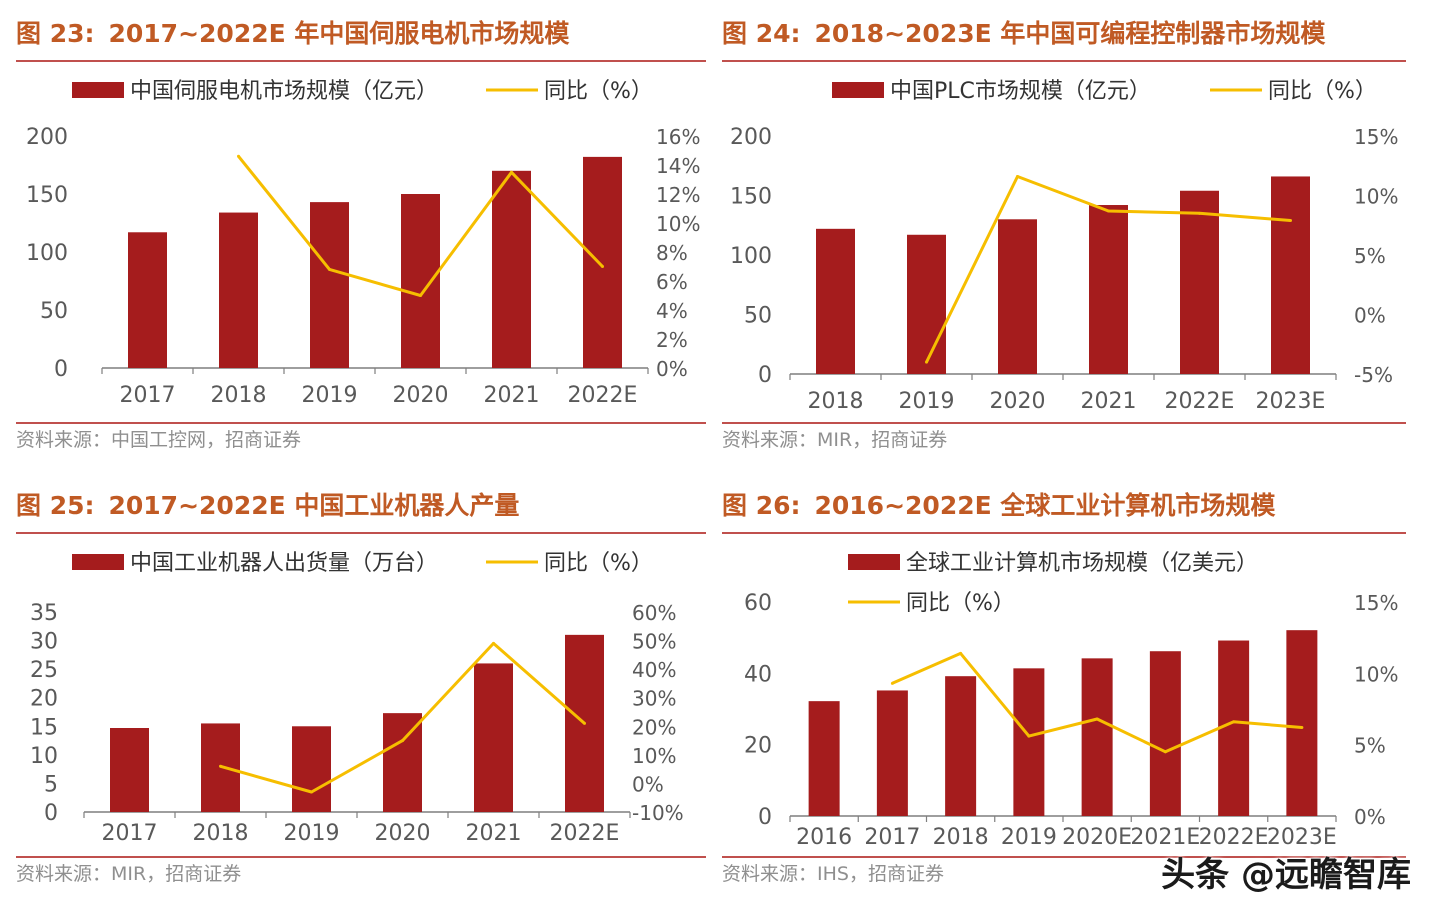 The height and width of the screenshot is (918, 1437). I want to click on y2-tick-label: 15%, so click(1376, 137).